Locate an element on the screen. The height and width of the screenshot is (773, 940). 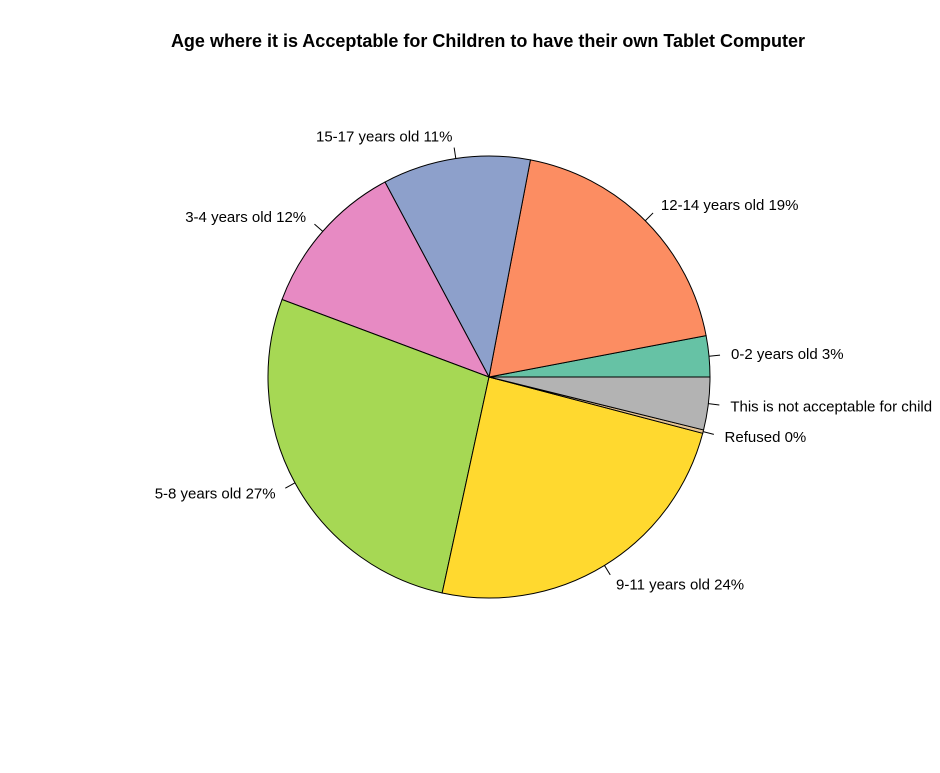
slice-label: Refused 0% is located at coordinates (766, 437).